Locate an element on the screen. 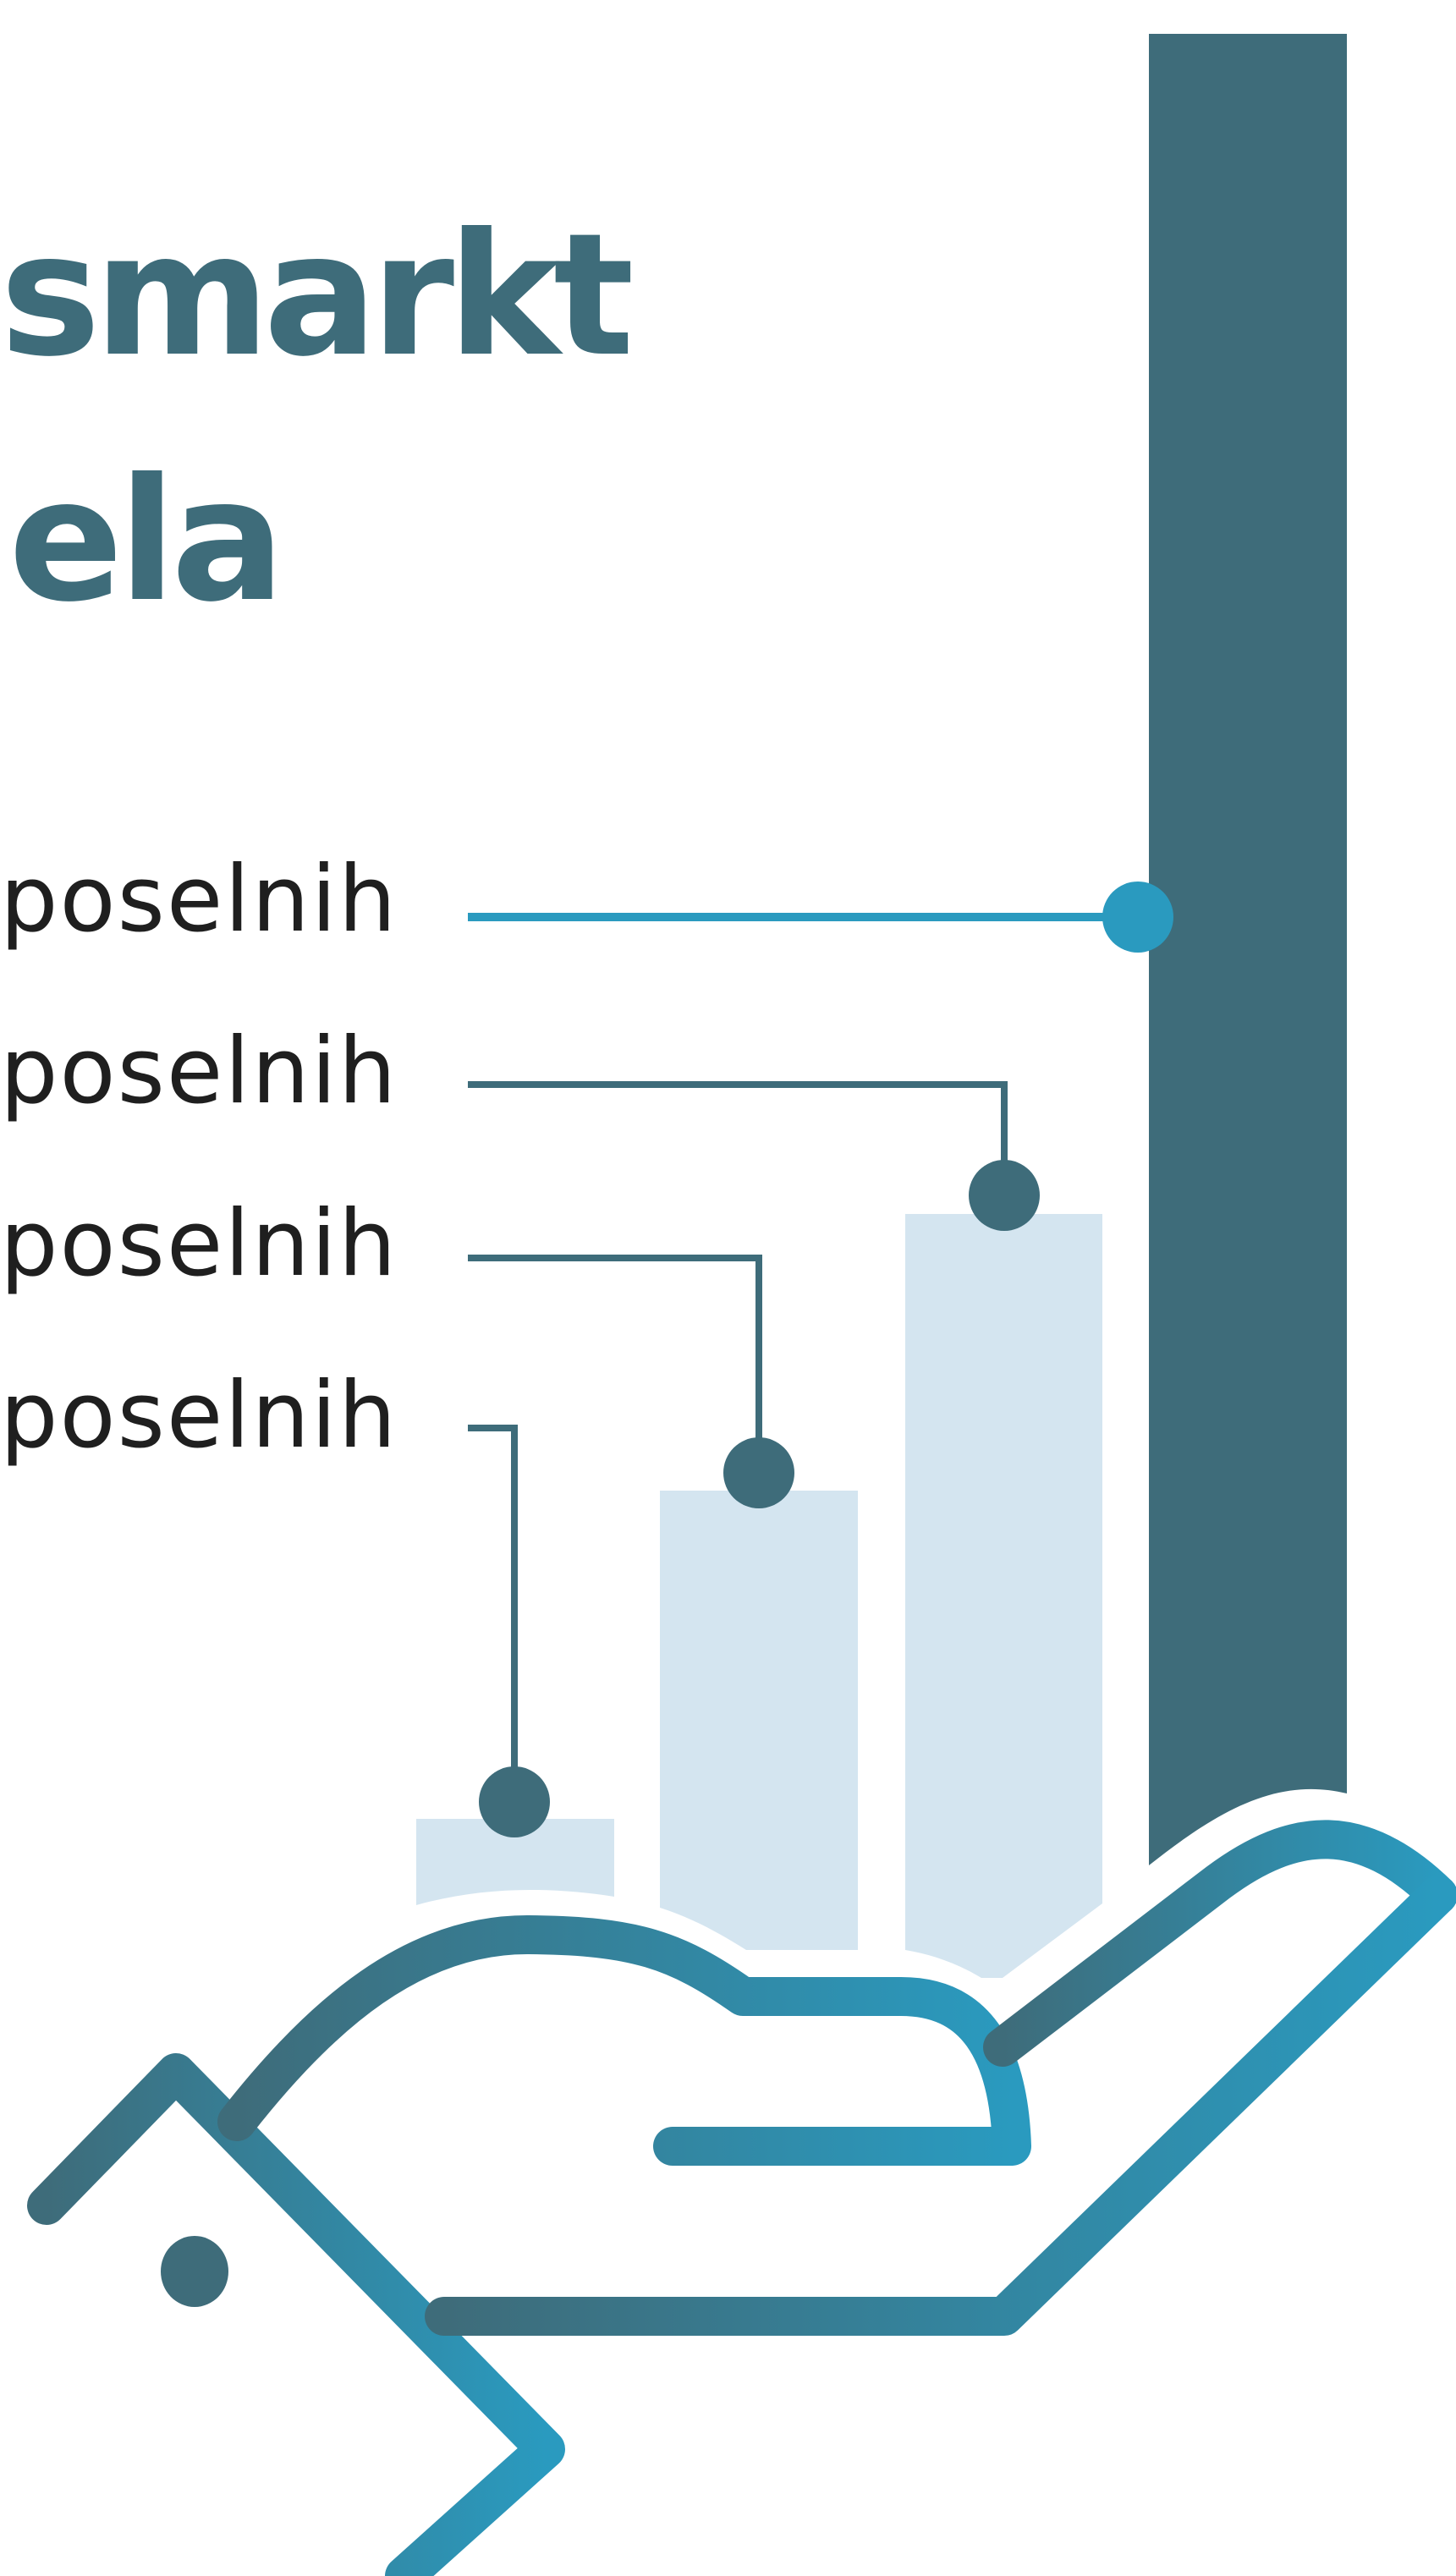 The image size is (1456, 2576). chart-label-2: poselnih is located at coordinates (199, 1071).